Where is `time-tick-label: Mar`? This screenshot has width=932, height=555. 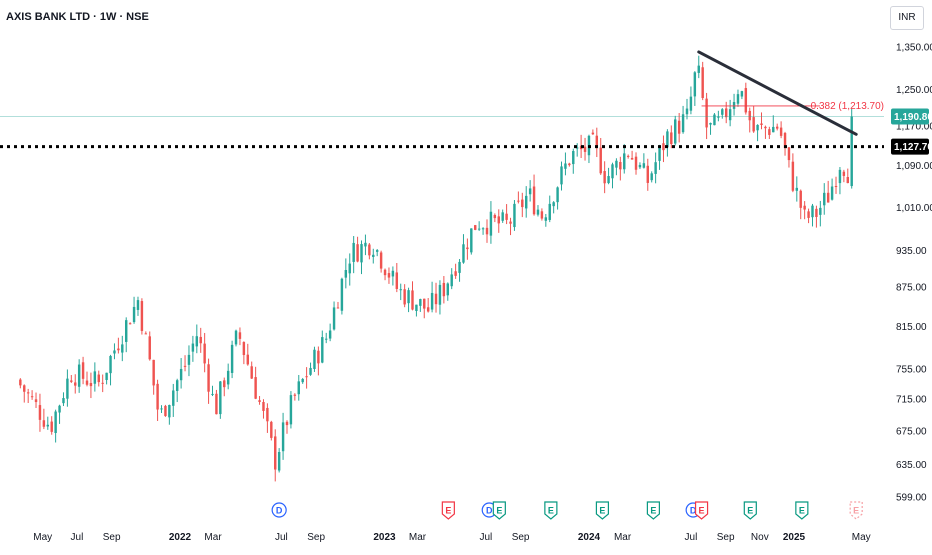 time-tick-label: Mar is located at coordinates (623, 537).